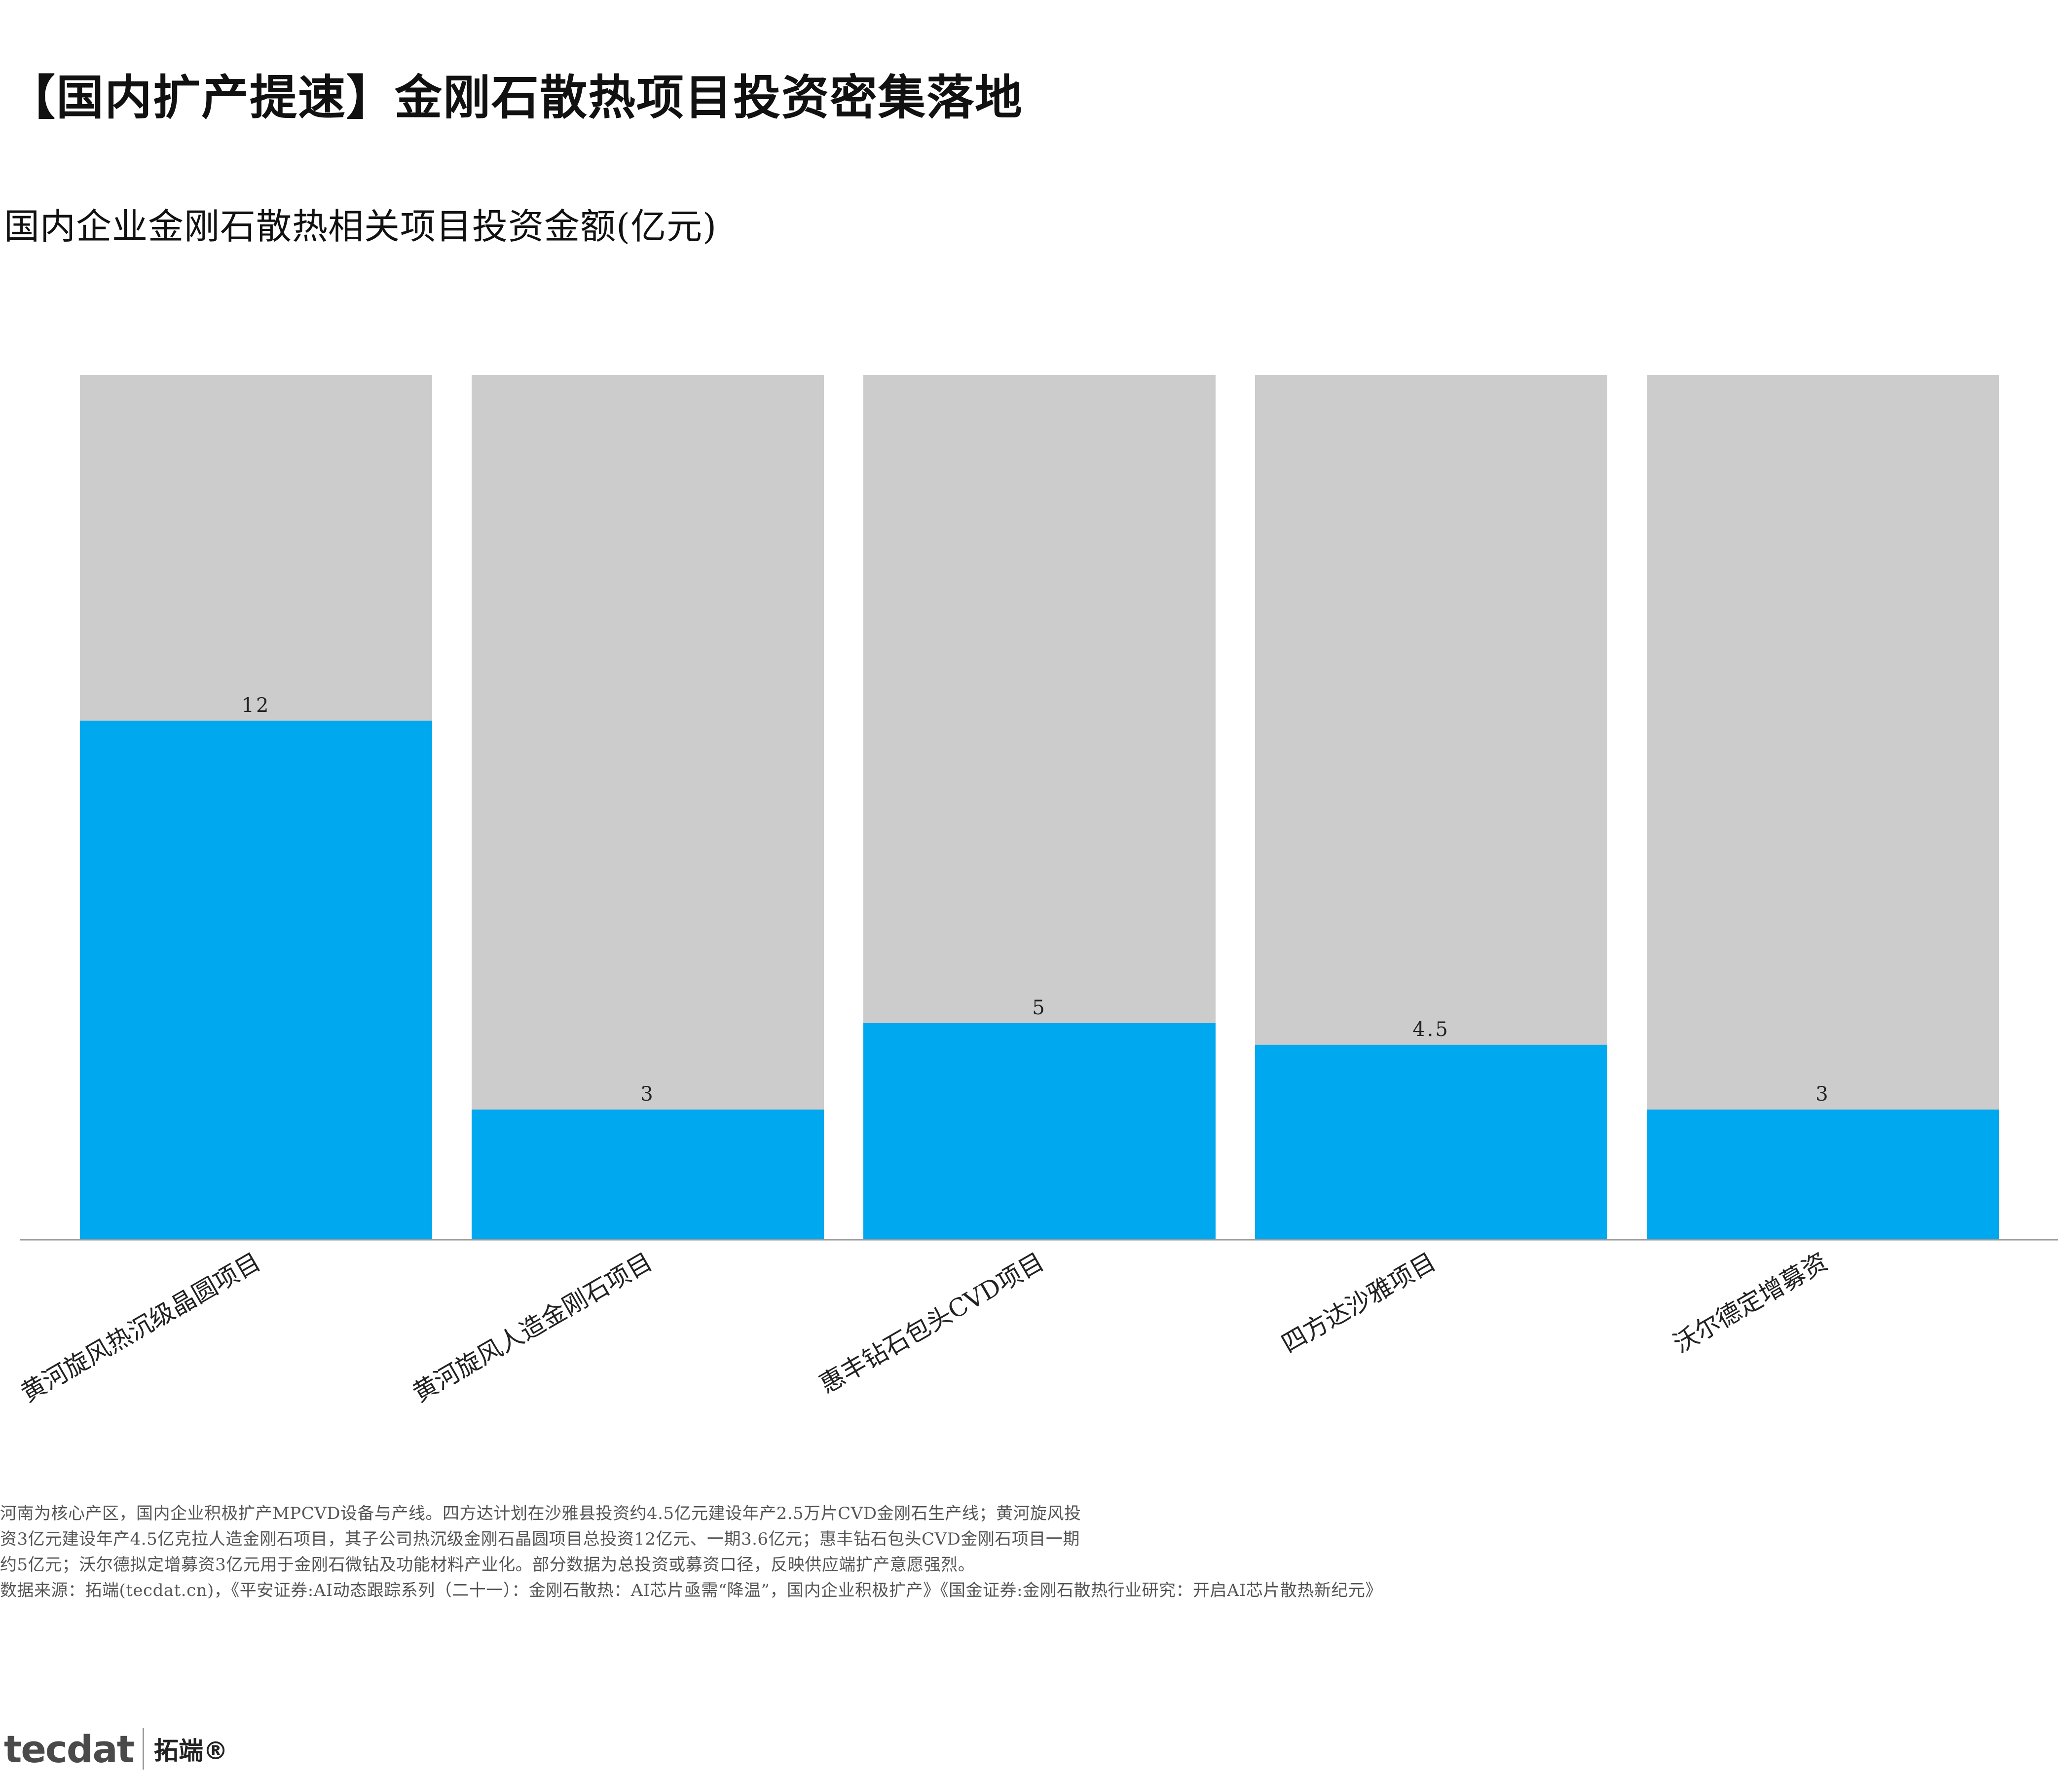 The height and width of the screenshot is (1776, 2072). What do you see at coordinates (1823, 1095) in the screenshot?
I see `bar-value-label-5: 3` at bounding box center [1823, 1095].